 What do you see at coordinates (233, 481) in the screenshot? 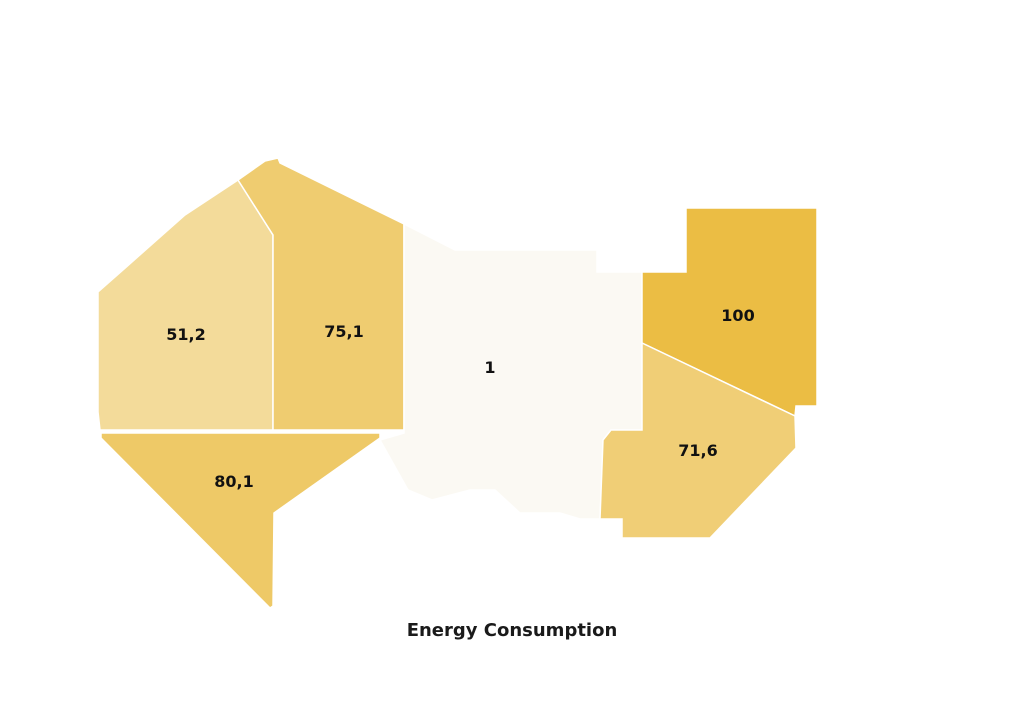
I see `region-label-southwest: 80,1` at bounding box center [233, 481].